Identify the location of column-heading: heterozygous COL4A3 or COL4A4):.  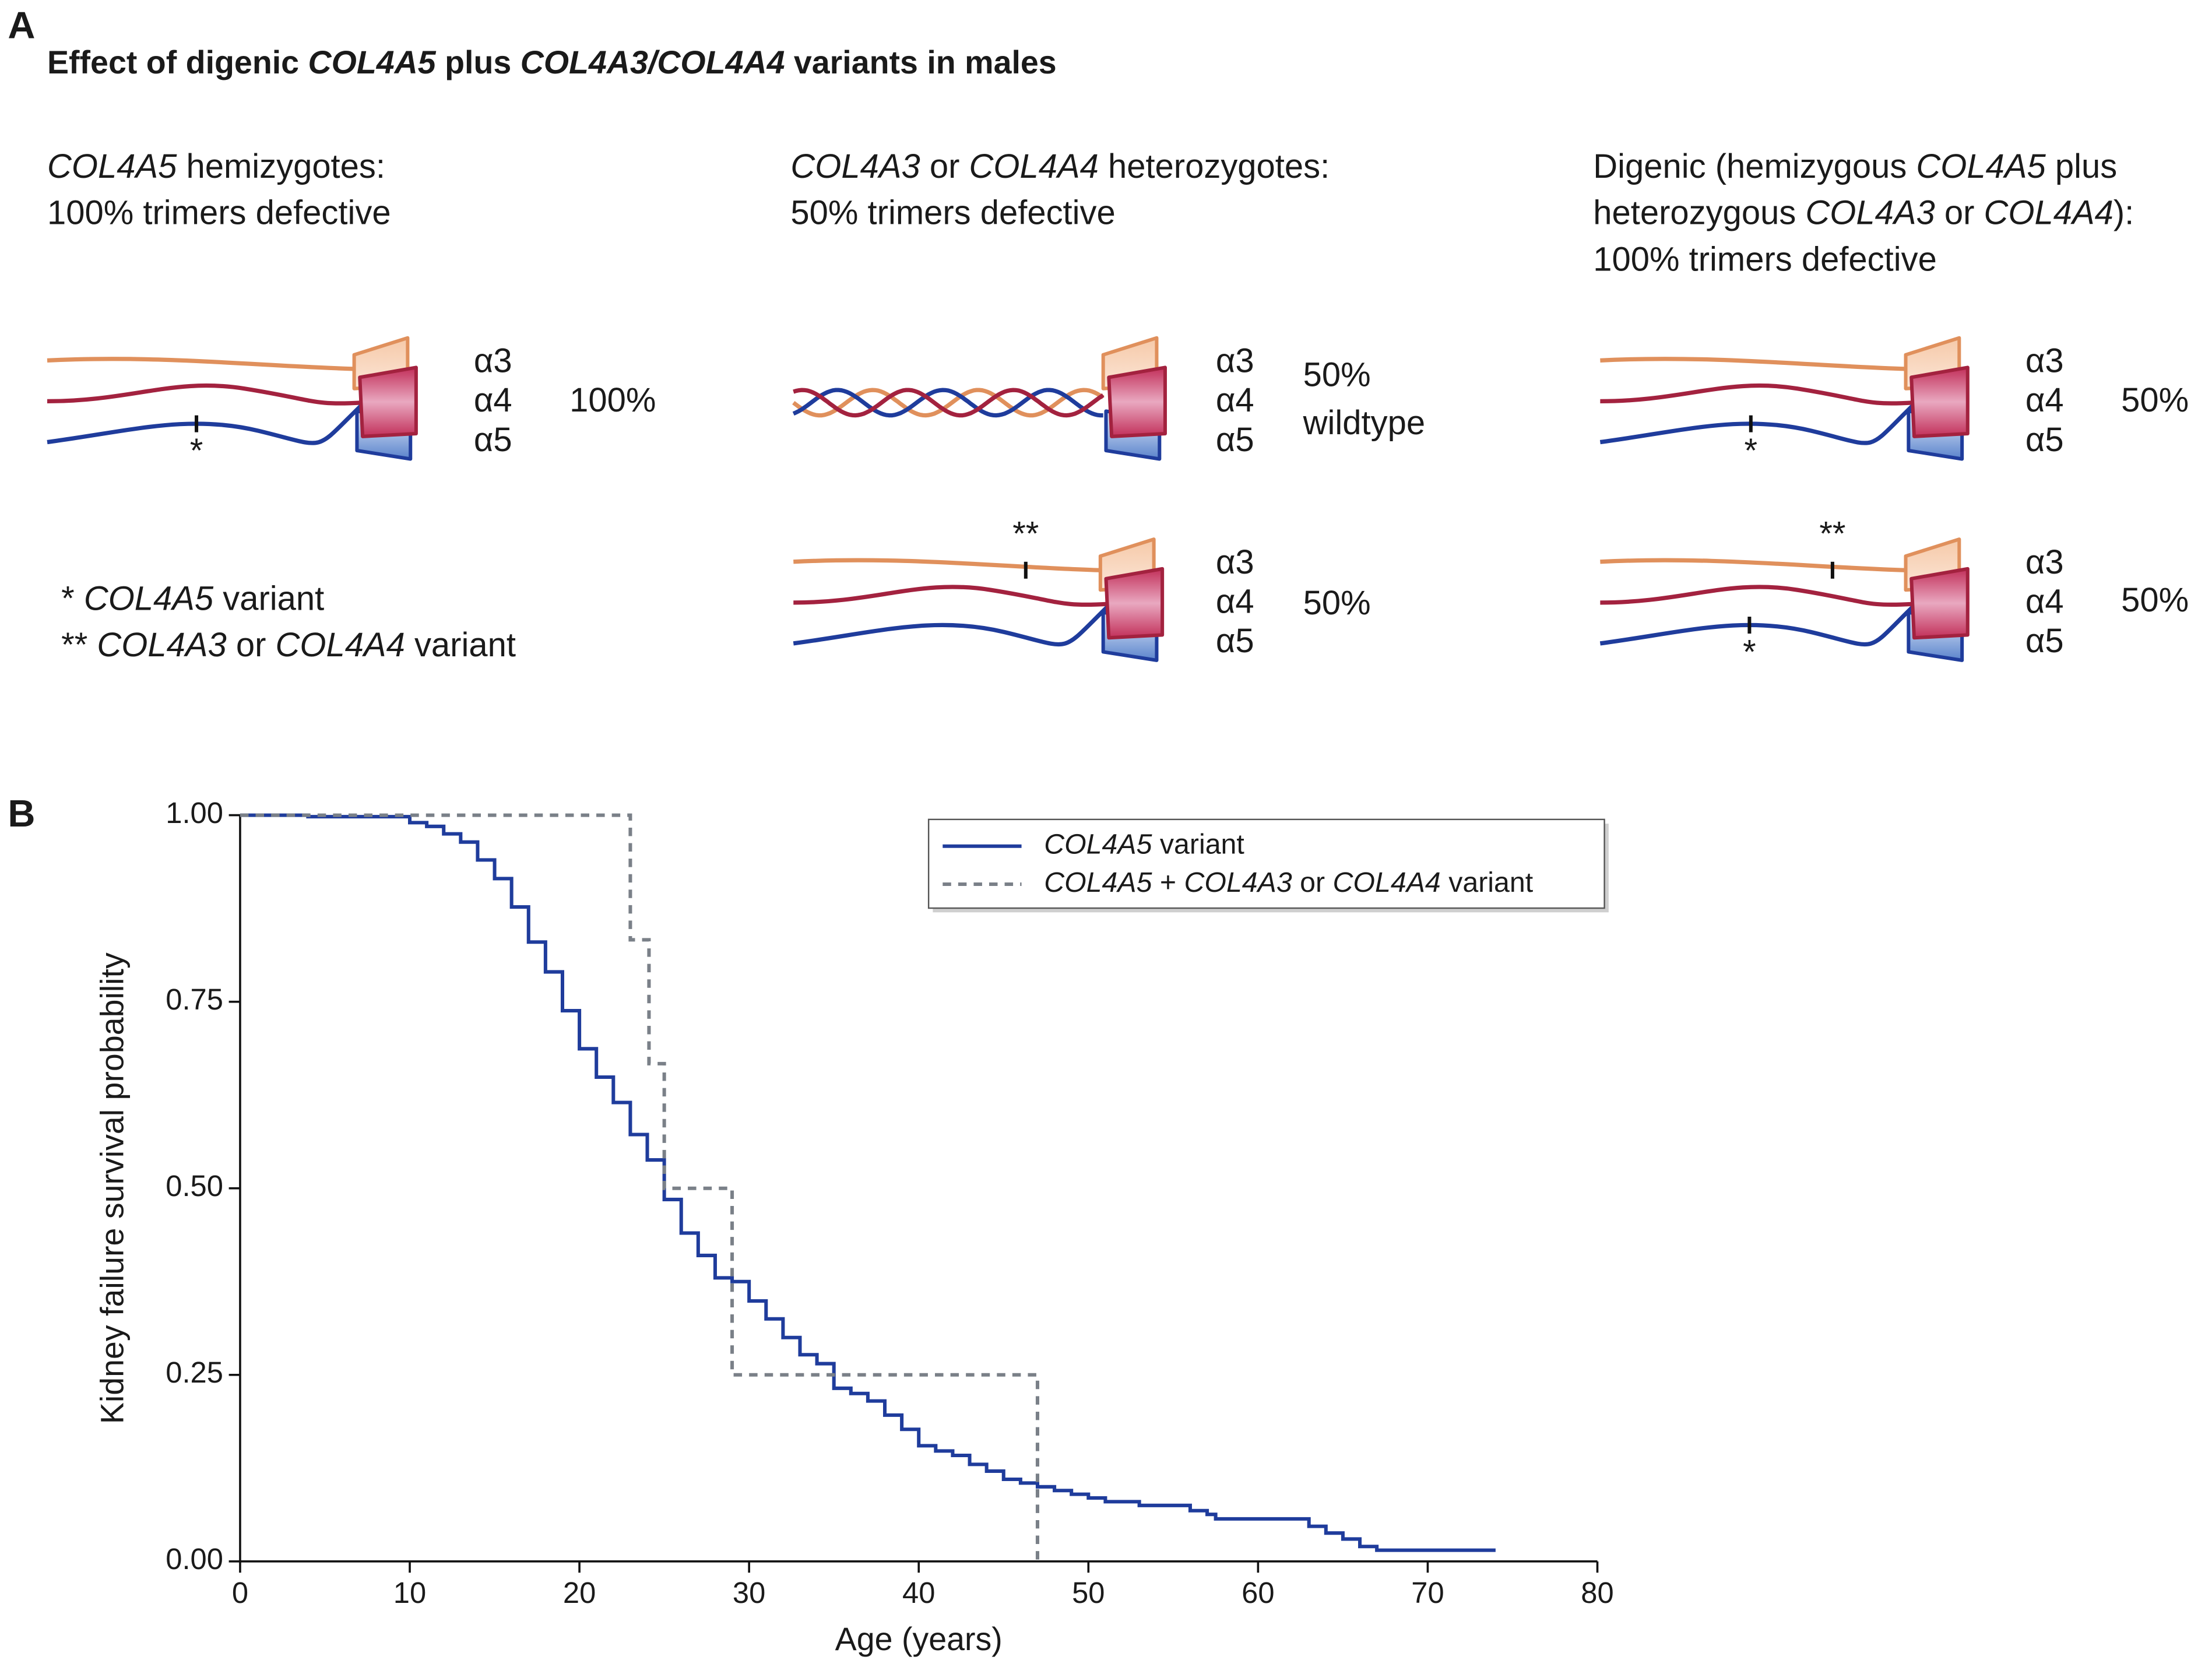
(1863, 213).